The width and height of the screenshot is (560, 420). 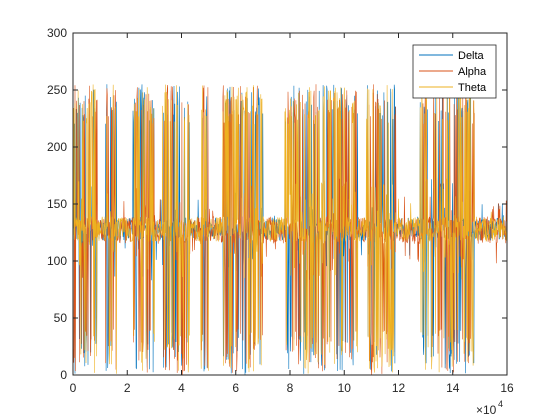 I want to click on x-tick-label: 6, so click(x=235, y=388).